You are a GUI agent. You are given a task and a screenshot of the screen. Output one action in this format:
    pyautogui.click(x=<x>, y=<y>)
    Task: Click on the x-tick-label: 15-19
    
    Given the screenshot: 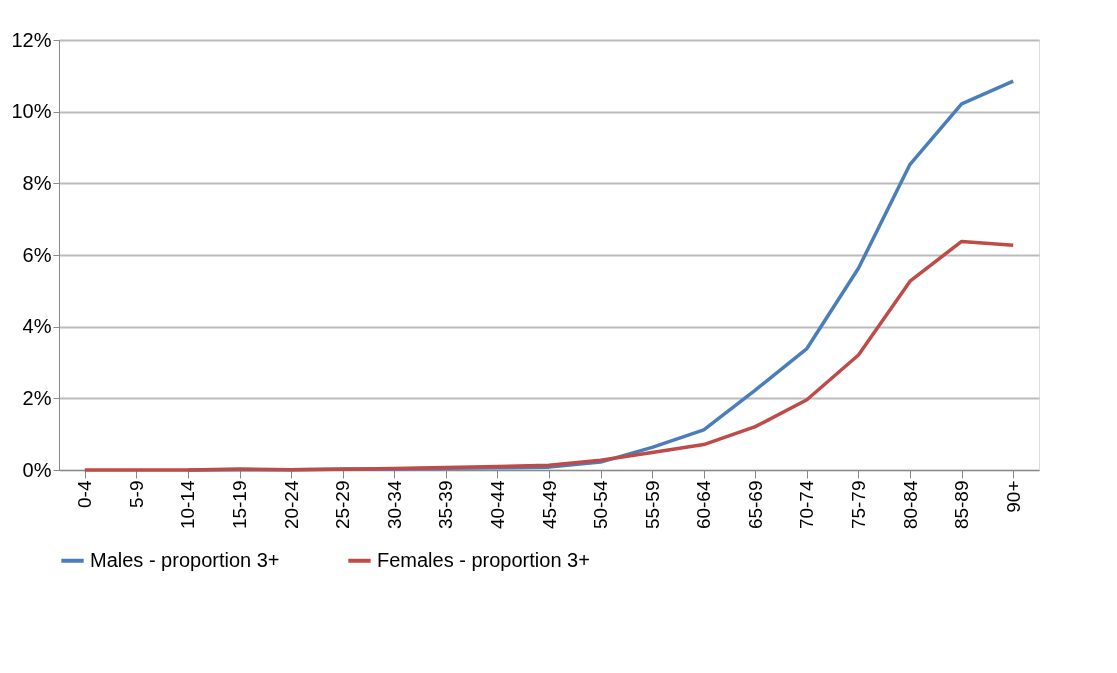 What is the action you would take?
    pyautogui.click(x=240, y=505)
    